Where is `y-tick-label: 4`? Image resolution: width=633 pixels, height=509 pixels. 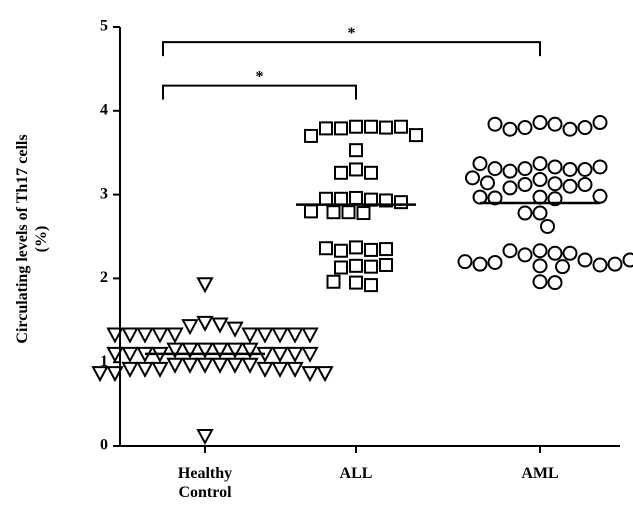
y-tick-label: 4 is located at coordinates (104, 109).